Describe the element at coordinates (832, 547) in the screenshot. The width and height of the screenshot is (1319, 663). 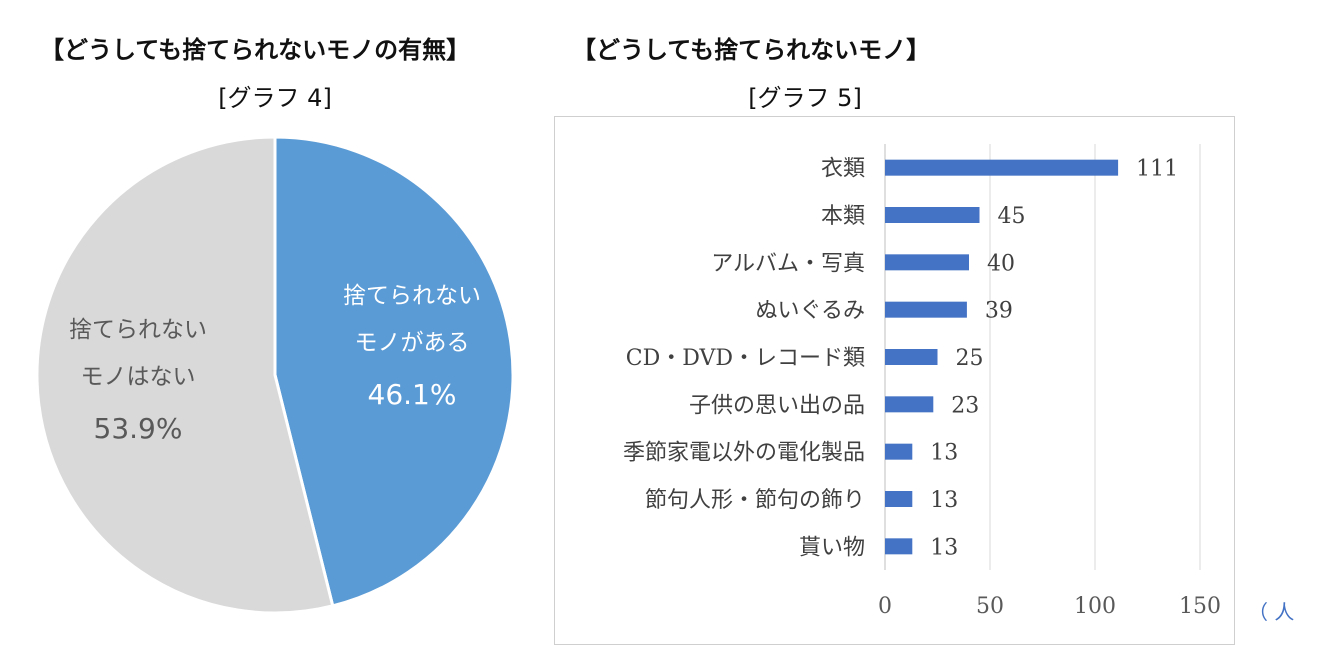
I see `category-label: 貰い物` at that location.